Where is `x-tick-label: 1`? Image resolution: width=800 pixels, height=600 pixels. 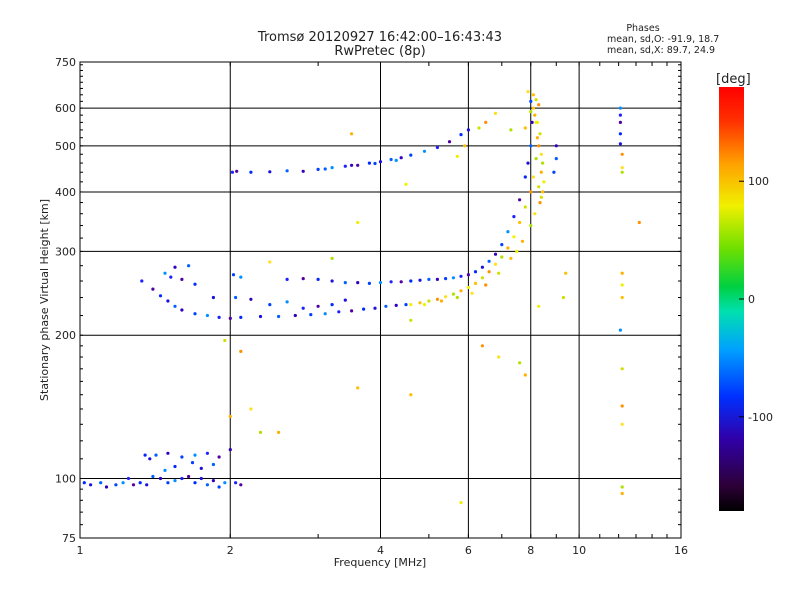
x-tick-label: 1 is located at coordinates (80, 550).